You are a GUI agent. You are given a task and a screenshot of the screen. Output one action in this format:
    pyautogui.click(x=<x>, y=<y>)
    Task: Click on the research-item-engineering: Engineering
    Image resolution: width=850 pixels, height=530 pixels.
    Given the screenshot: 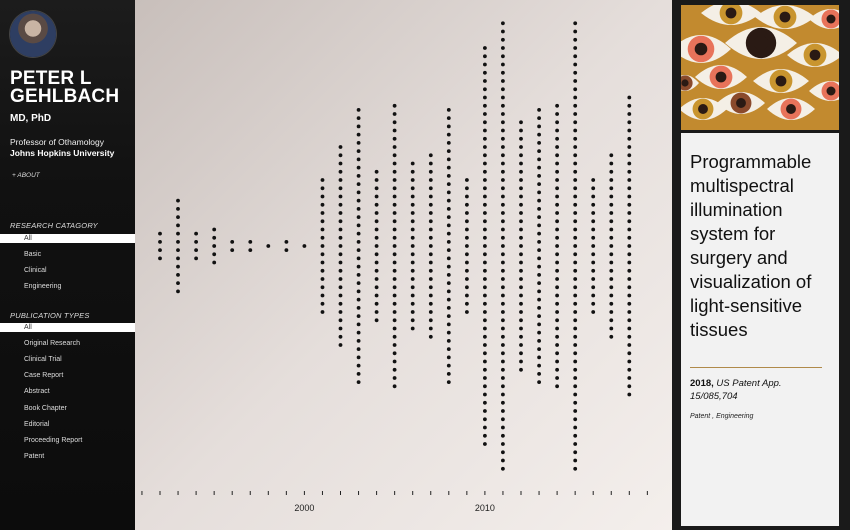 What is the action you would take?
    pyautogui.click(x=67, y=286)
    